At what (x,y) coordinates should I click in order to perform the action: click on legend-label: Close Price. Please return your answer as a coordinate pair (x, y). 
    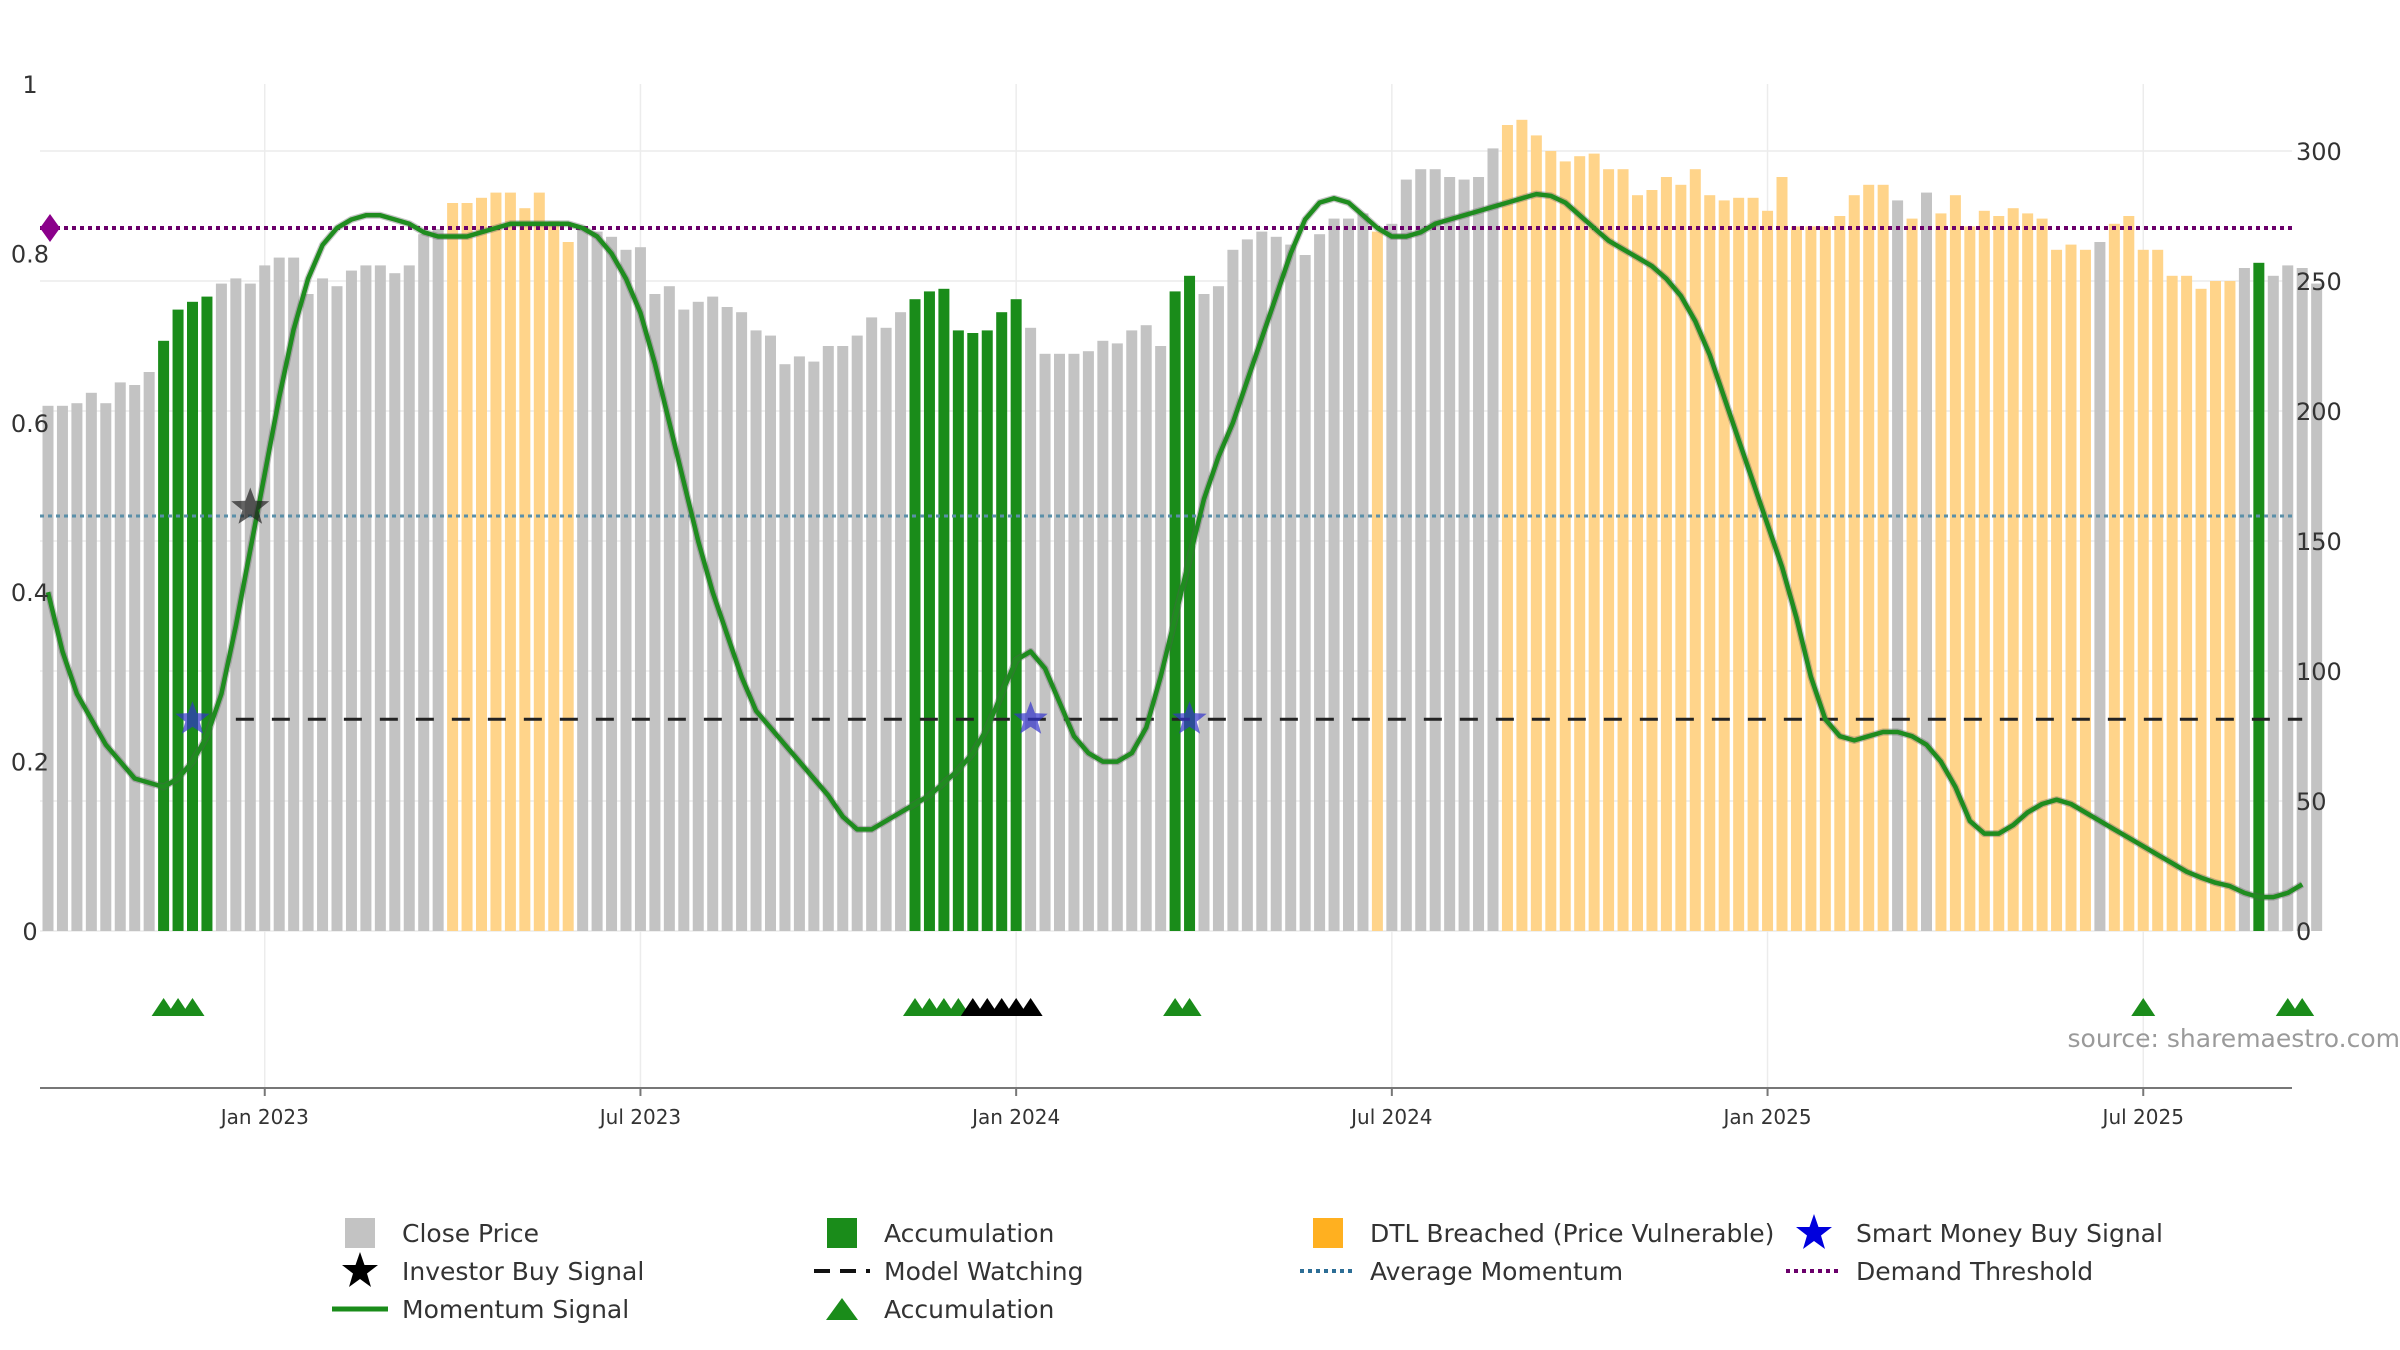
    Looking at the image, I should click on (471, 1233).